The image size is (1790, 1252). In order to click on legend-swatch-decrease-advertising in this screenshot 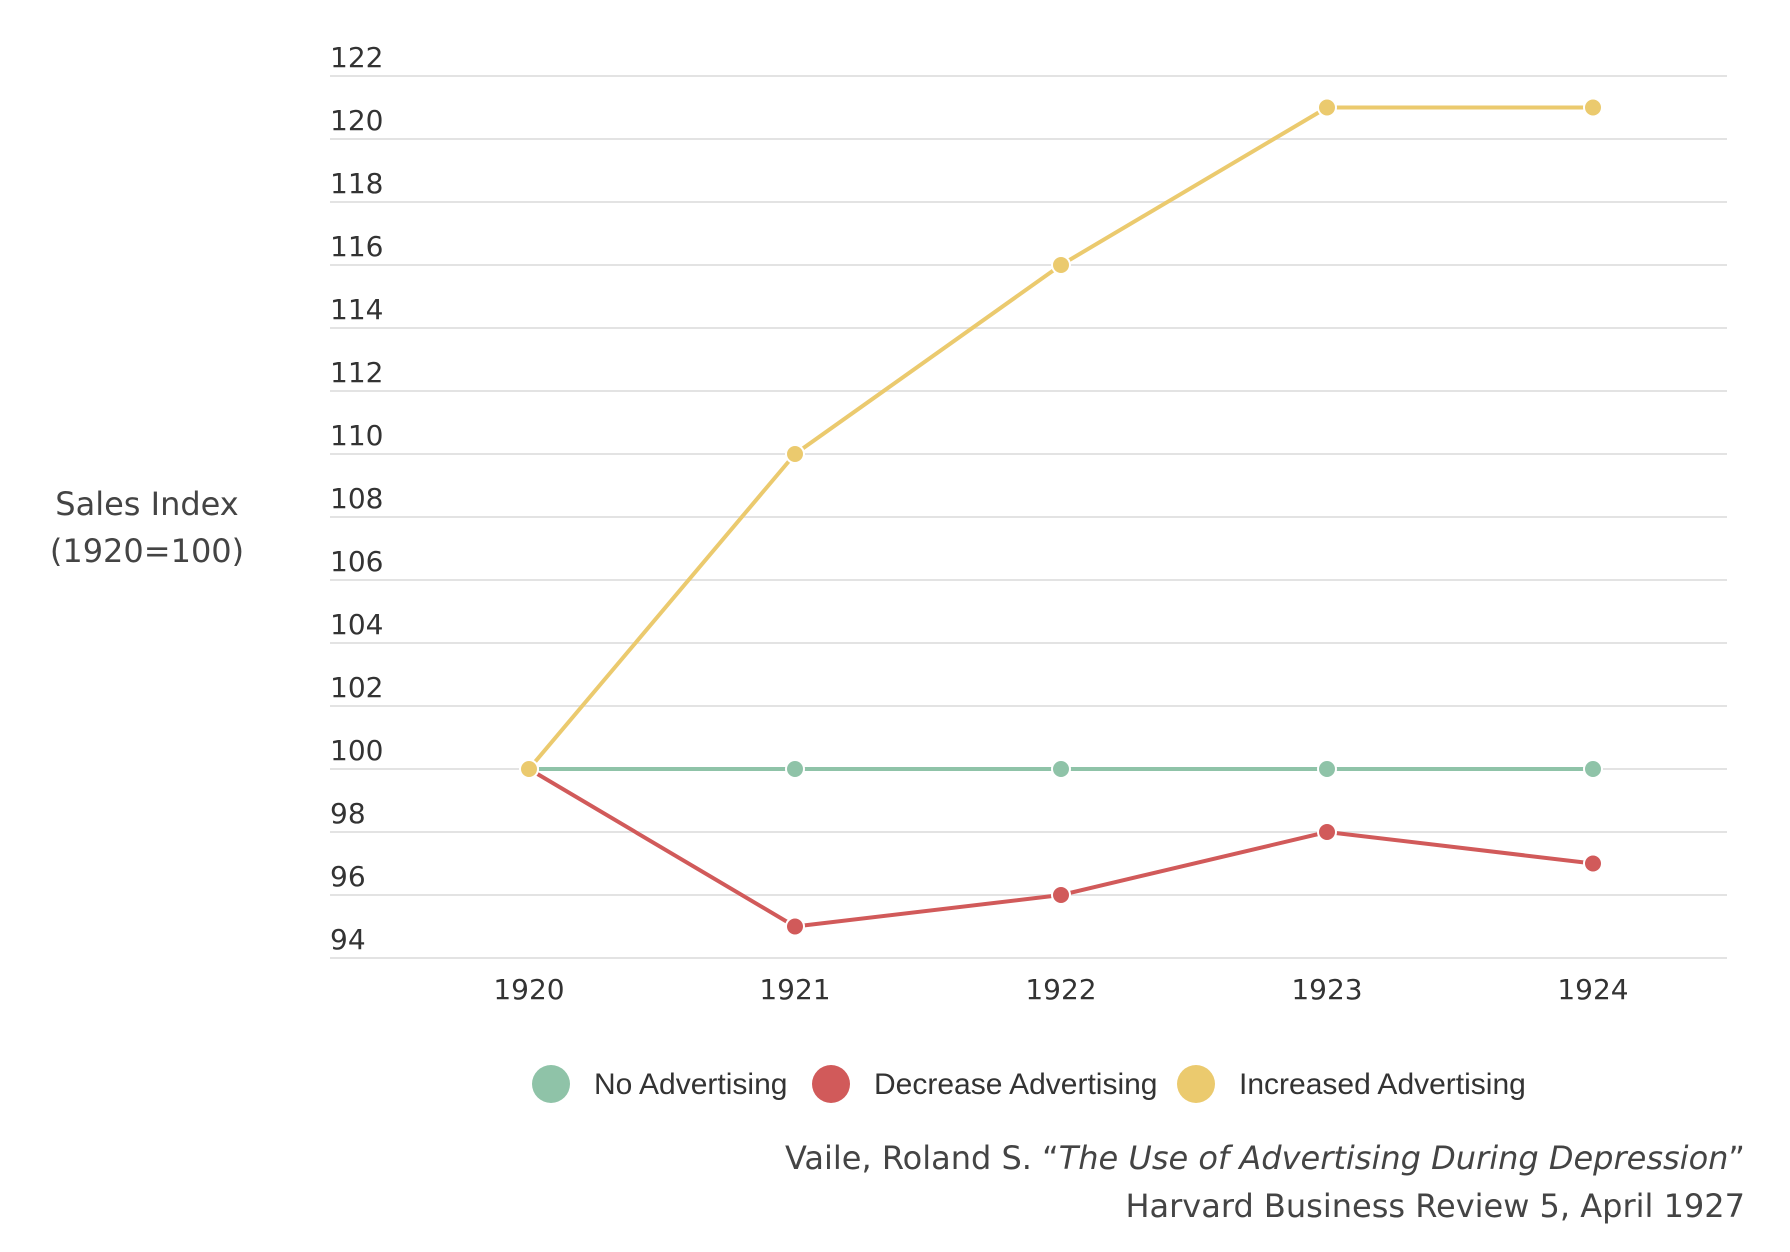, I will do `click(831, 1084)`.